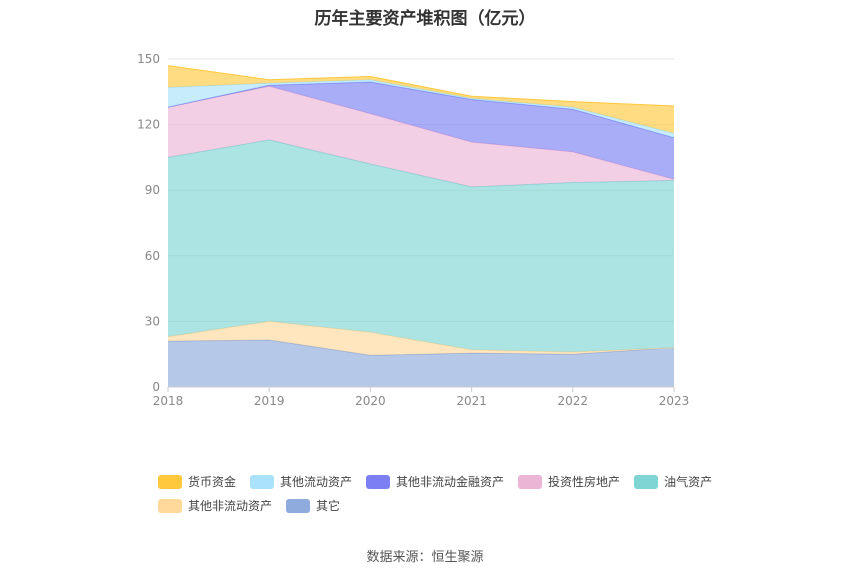 This screenshot has height=575, width=850. What do you see at coordinates (425, 557) in the screenshot?
I see `data-source: 数据来源：恒生聚源` at bounding box center [425, 557].